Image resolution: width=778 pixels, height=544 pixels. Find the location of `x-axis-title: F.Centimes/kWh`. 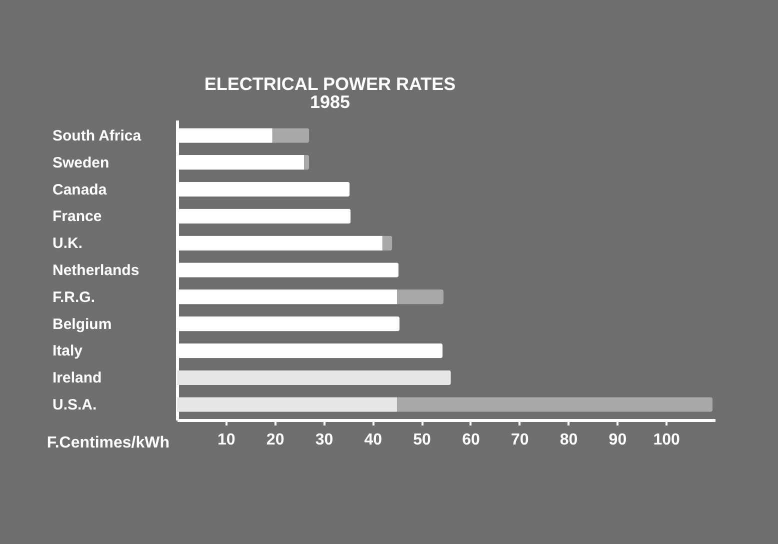

x-axis-title: F.Centimes/kWh is located at coordinates (108, 443).